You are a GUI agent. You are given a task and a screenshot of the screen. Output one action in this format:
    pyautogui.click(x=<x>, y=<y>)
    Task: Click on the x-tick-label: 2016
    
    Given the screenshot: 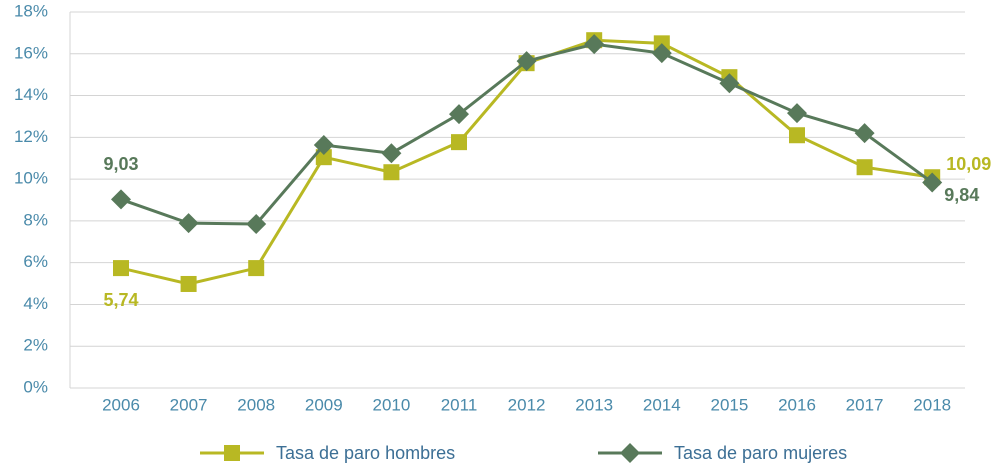 What is the action you would take?
    pyautogui.click(x=797, y=404)
    